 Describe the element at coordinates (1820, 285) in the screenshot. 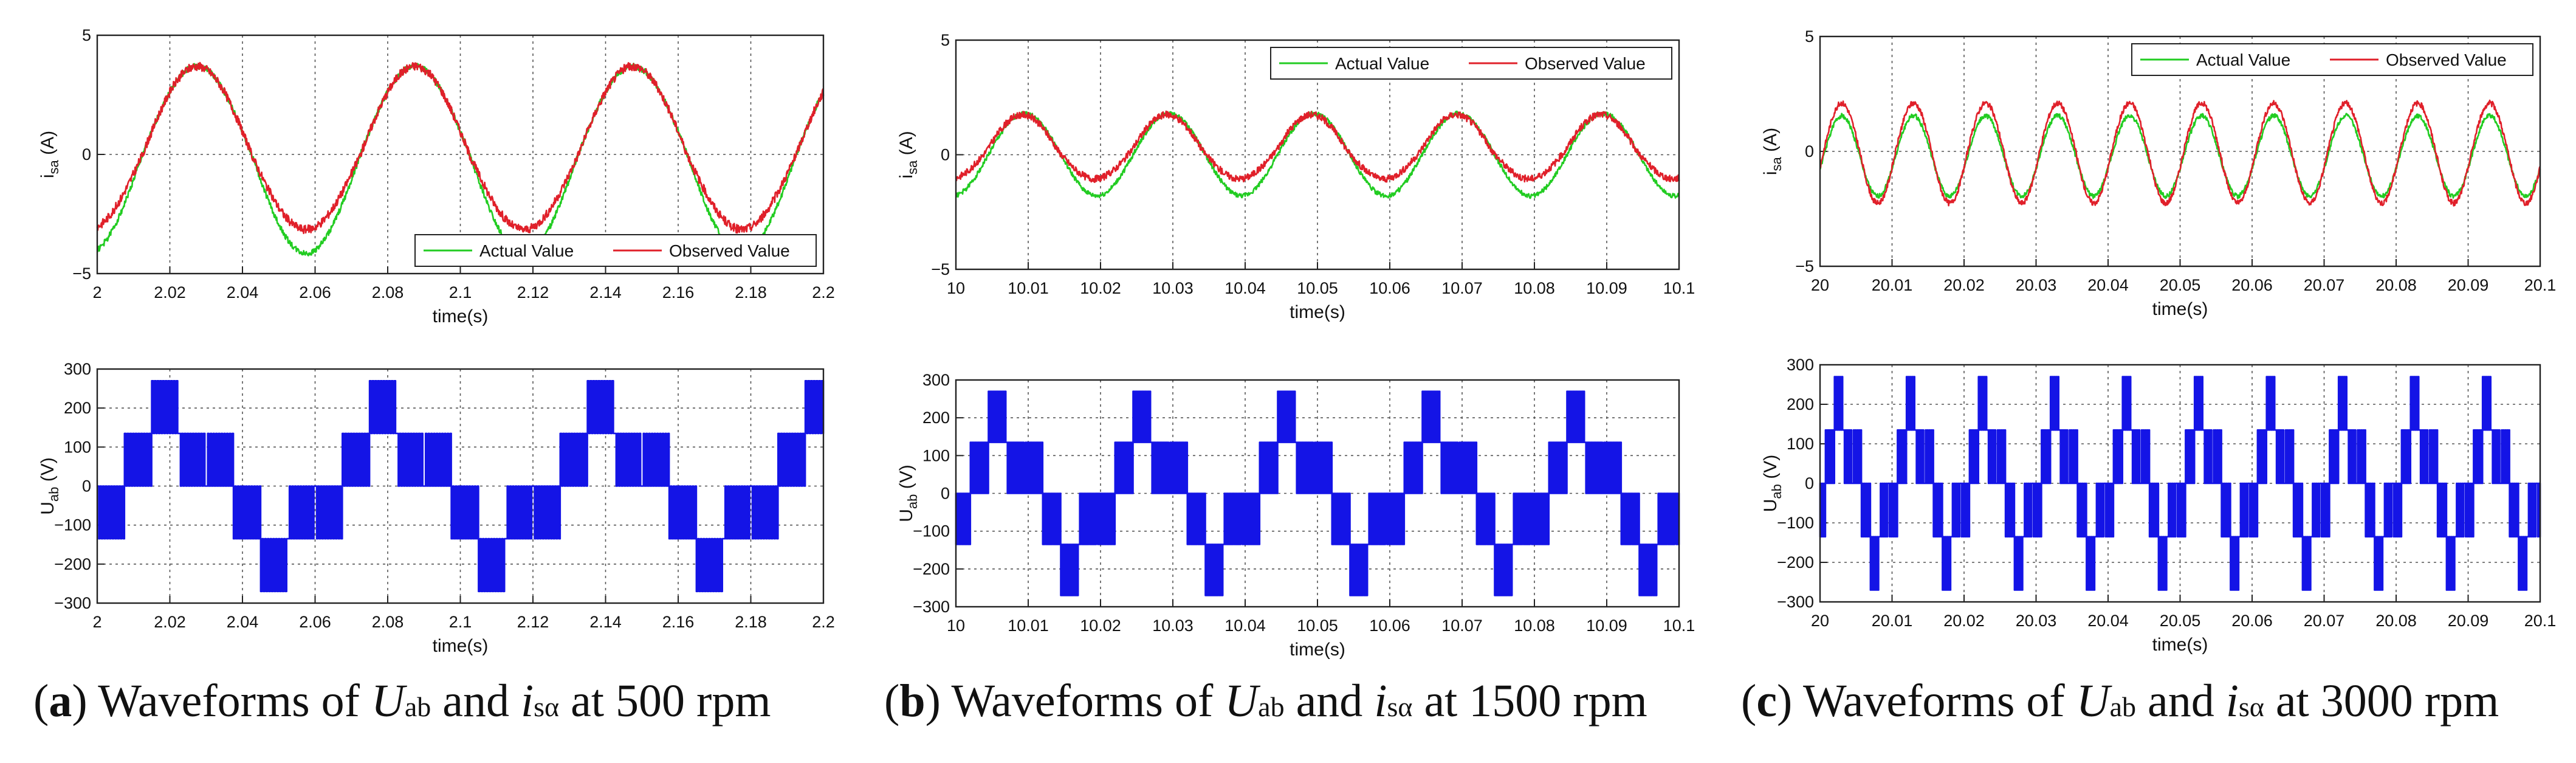

I see `x-tick-label: 20` at that location.